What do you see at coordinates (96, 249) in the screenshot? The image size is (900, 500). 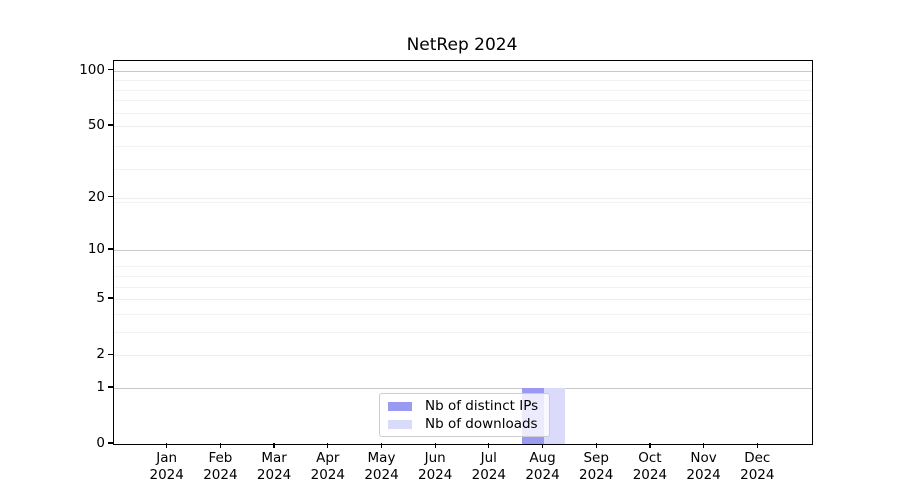 I see `y-tick-label: 10` at bounding box center [96, 249].